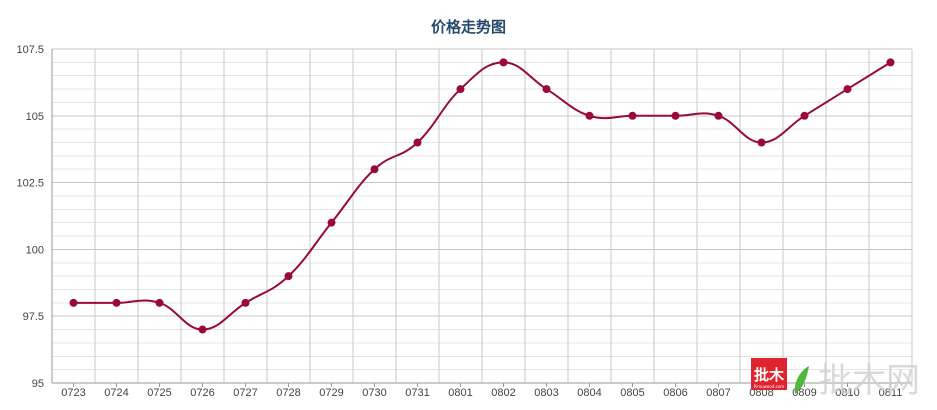 Image resolution: width=937 pixels, height=410 pixels. I want to click on x-tick-label: 0802, so click(503, 393).